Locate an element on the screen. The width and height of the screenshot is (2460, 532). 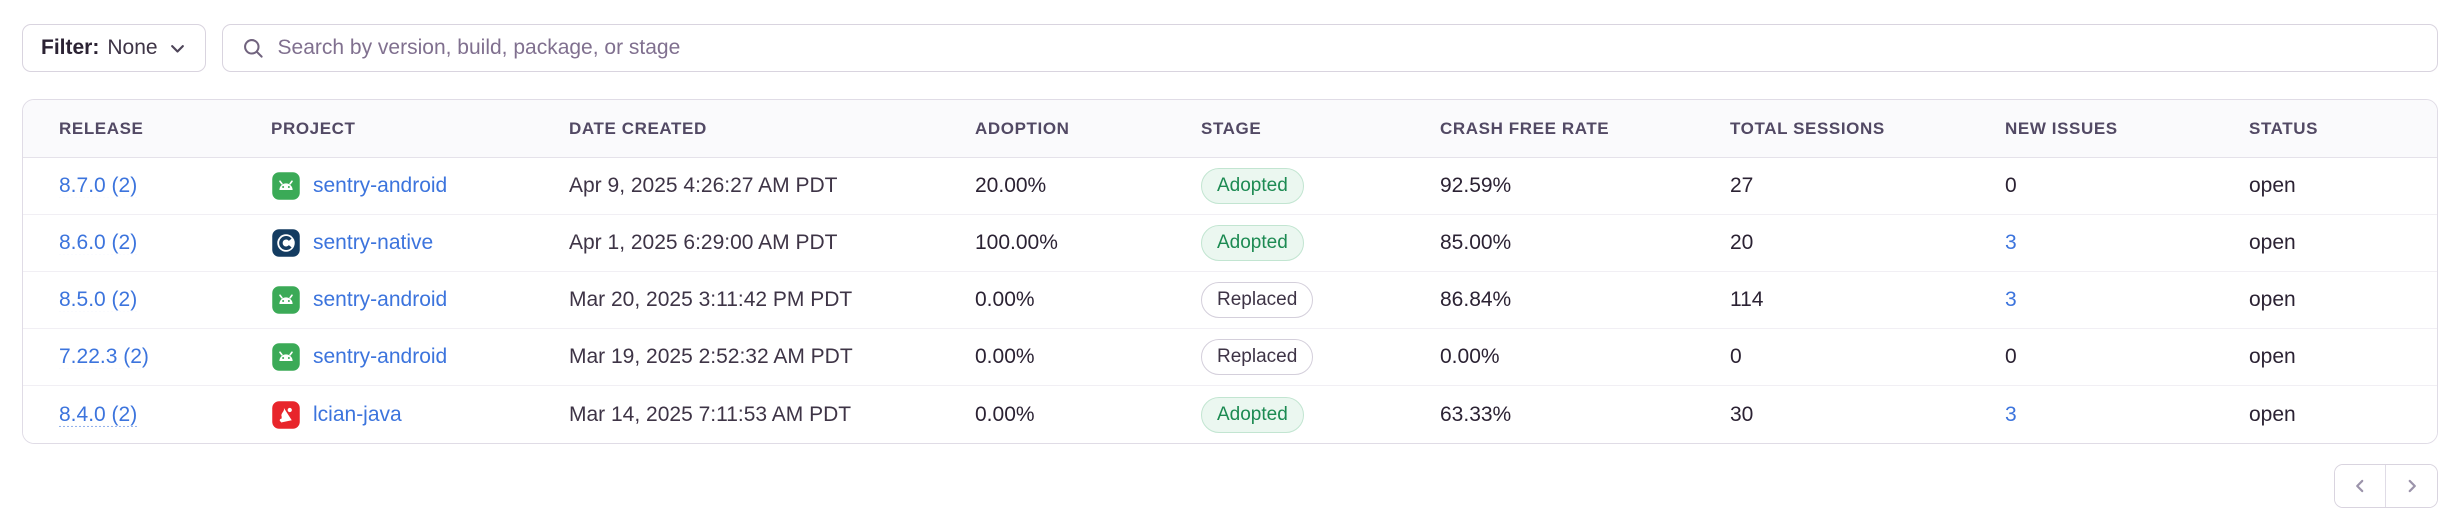
col-header-total-sessions: Total Sessions is located at coordinates (1807, 128).